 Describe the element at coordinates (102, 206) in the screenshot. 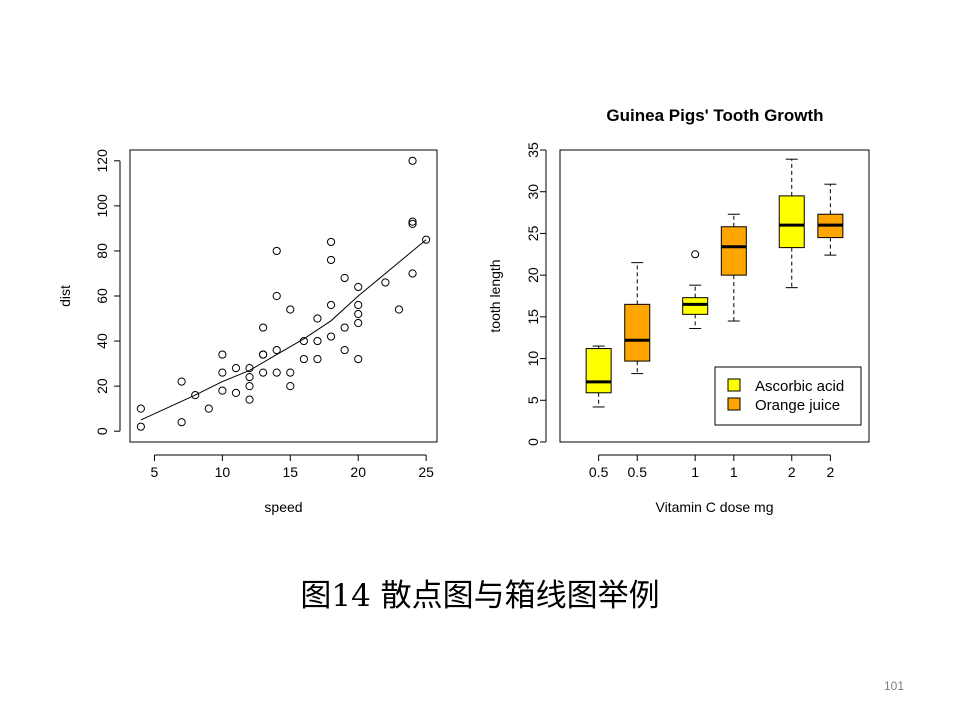

I see `y-tick-label: 100` at that location.